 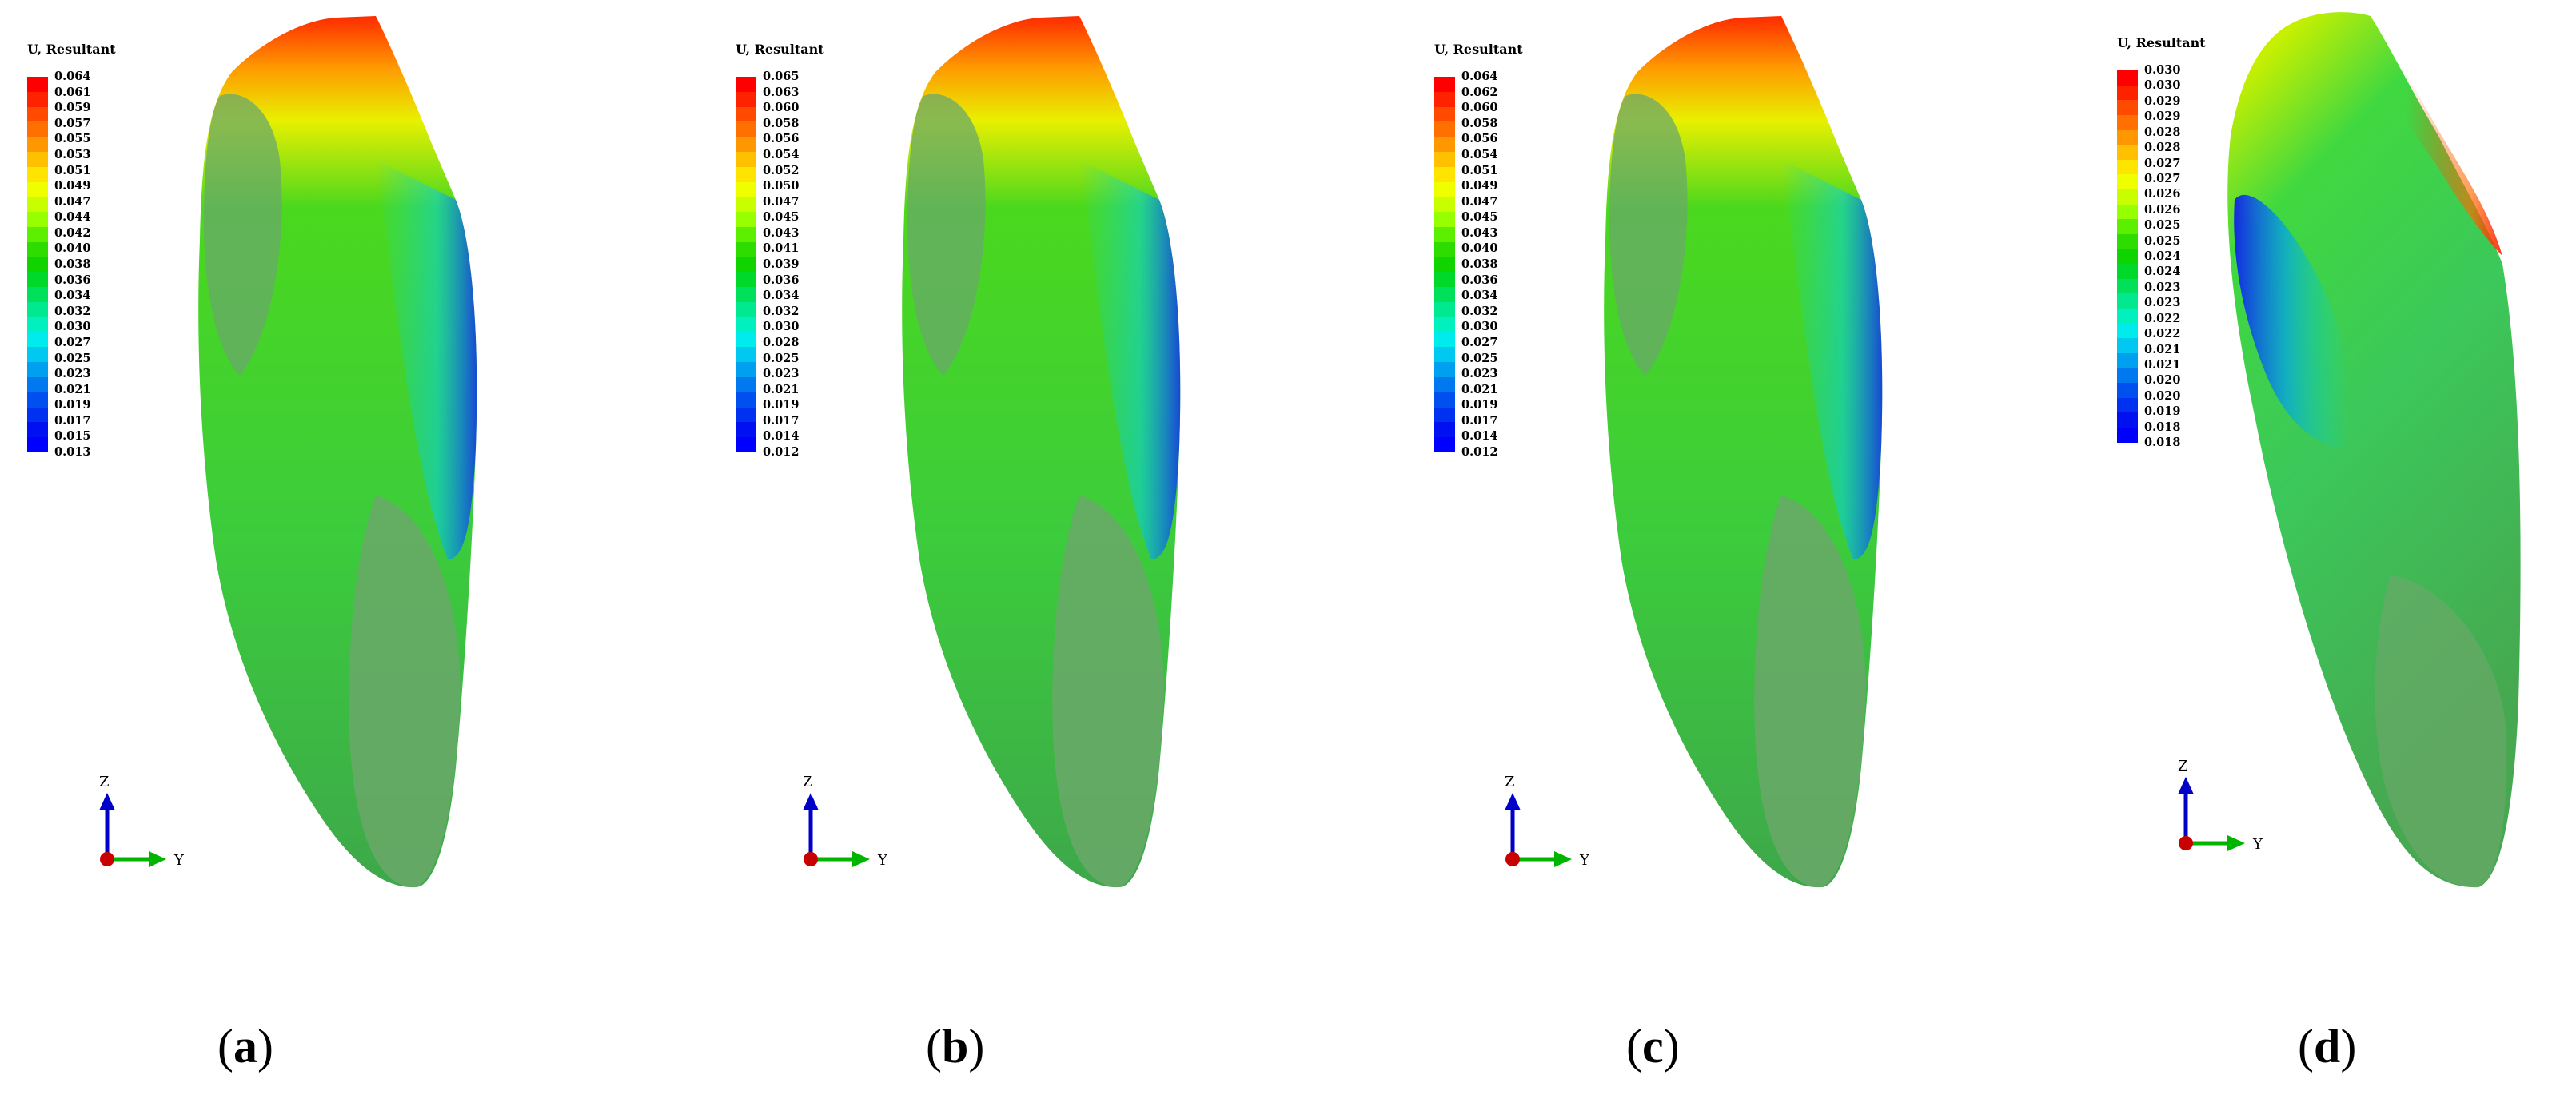 I want to click on legend-value: 0.027, so click(x=2162, y=163).